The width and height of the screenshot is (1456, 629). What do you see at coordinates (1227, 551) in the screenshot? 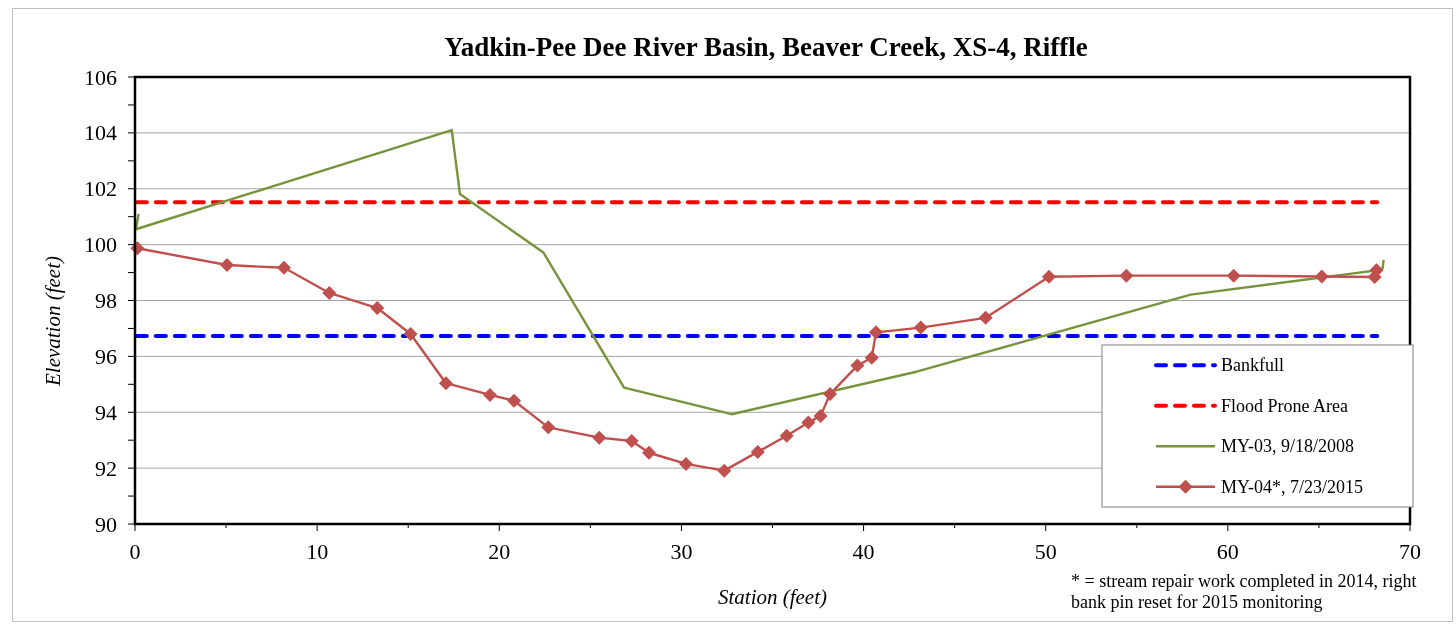
I see `x-tick-label: 60` at bounding box center [1227, 551].